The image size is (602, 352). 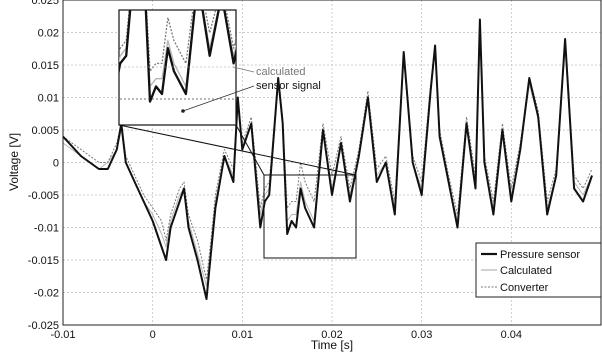 I want to click on x-tick-label: 0, so click(x=153, y=335).